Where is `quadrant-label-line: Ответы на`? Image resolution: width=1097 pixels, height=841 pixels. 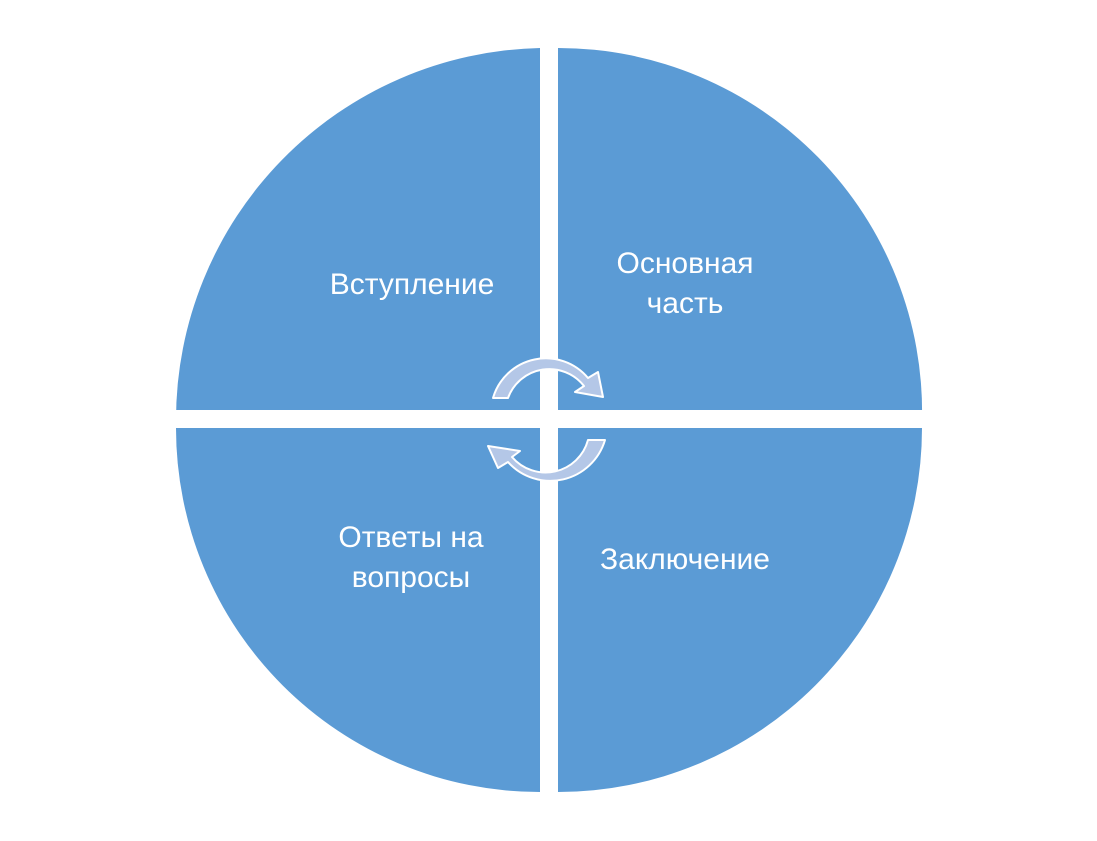 quadrant-label-line: Ответы на is located at coordinates (411, 537).